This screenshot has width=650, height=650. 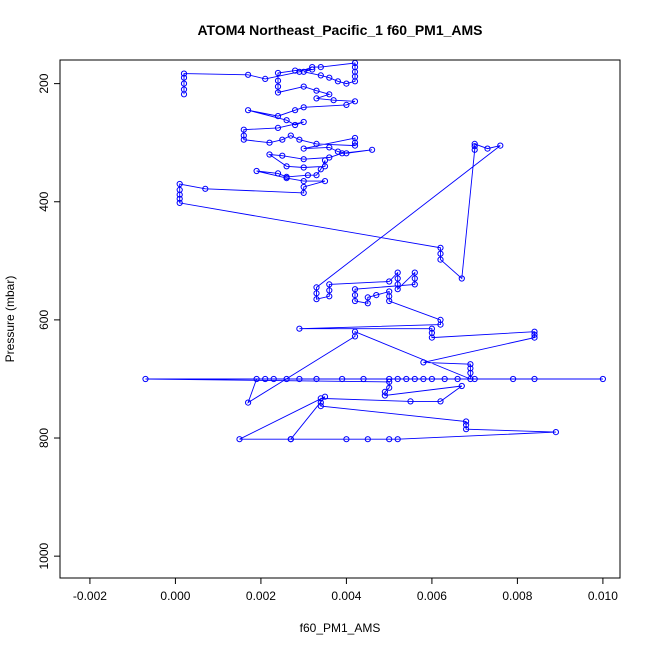 What do you see at coordinates (44, 438) in the screenshot?
I see `y-tick-label: 800` at bounding box center [44, 438].